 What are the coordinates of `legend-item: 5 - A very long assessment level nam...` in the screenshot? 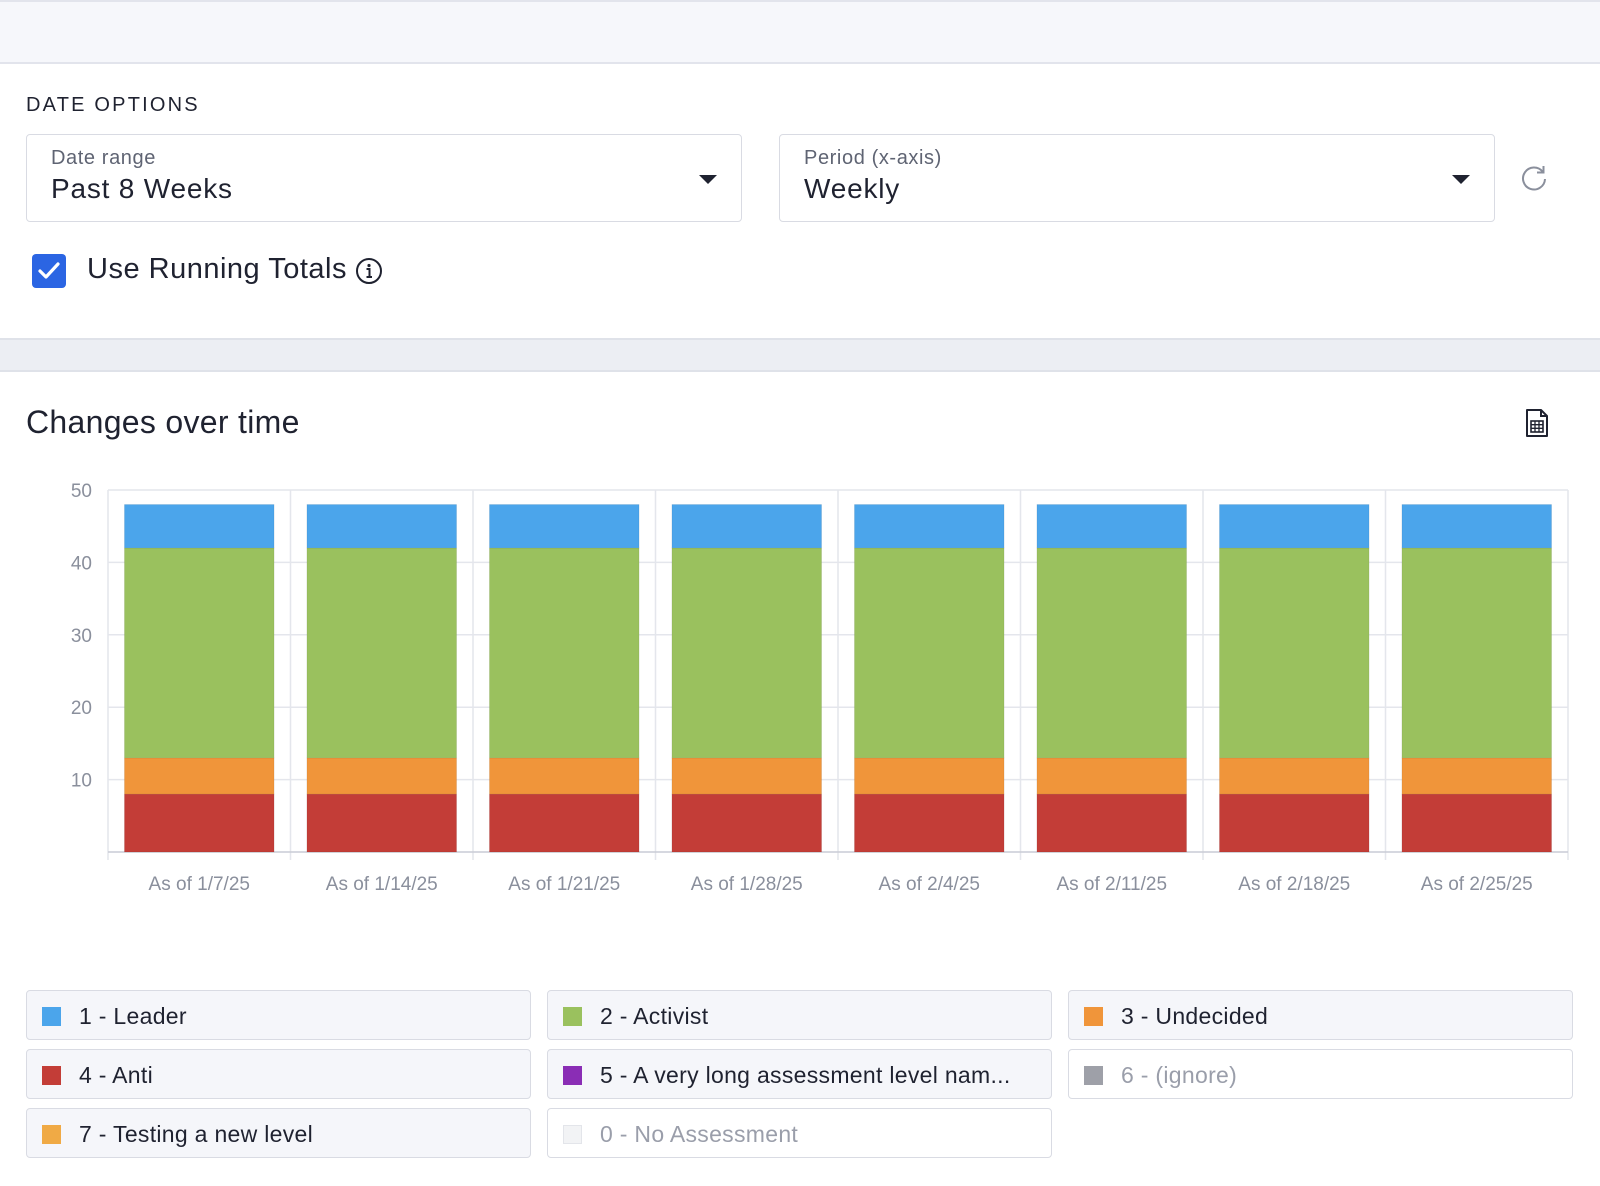 It's located at (799, 1074).